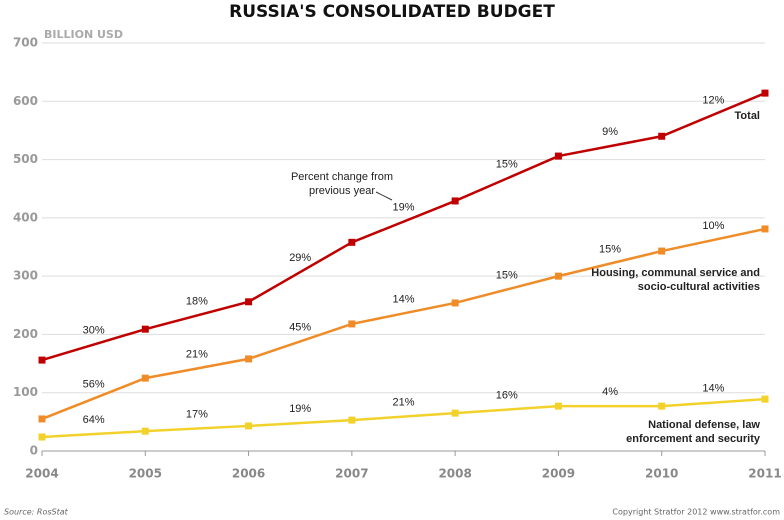  What do you see at coordinates (94, 331) in the screenshot?
I see `change-label: 30%` at bounding box center [94, 331].